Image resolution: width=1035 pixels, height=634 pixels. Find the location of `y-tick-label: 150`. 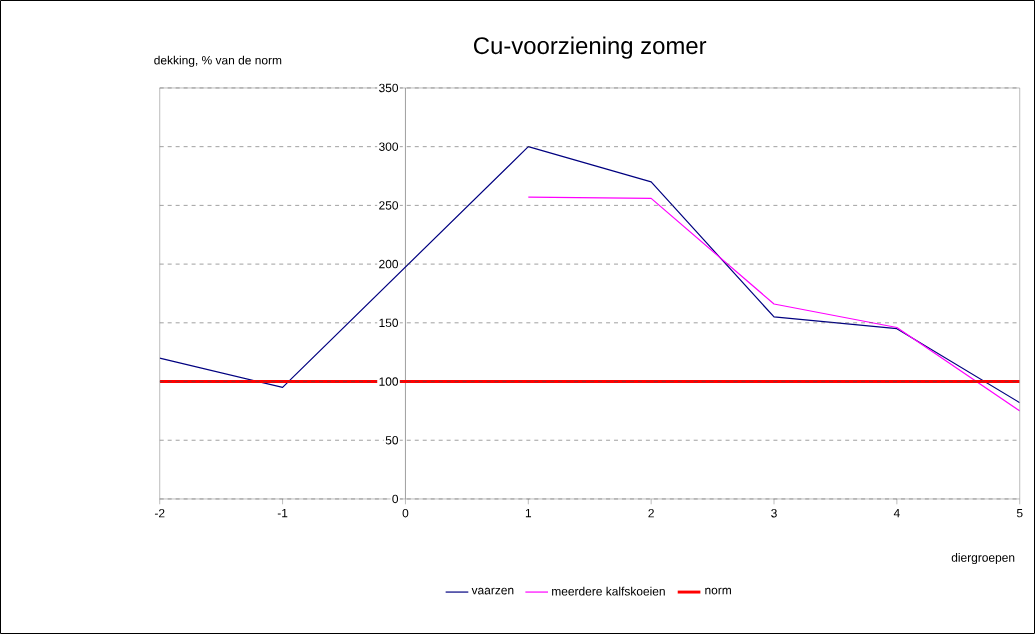

y-tick-label: 150 is located at coordinates (389, 323).